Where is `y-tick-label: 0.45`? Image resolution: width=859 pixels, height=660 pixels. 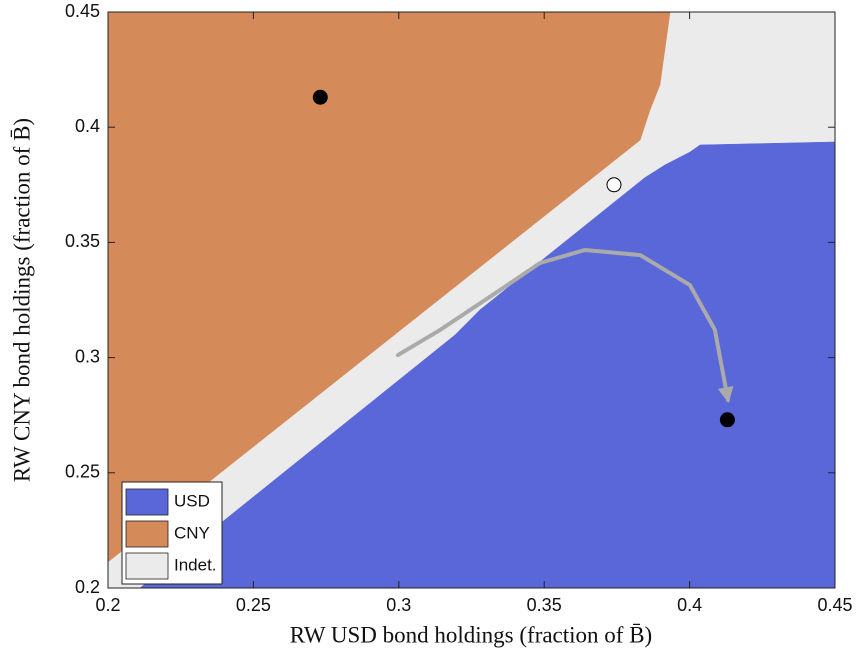
y-tick-label: 0.45 is located at coordinates (82, 11).